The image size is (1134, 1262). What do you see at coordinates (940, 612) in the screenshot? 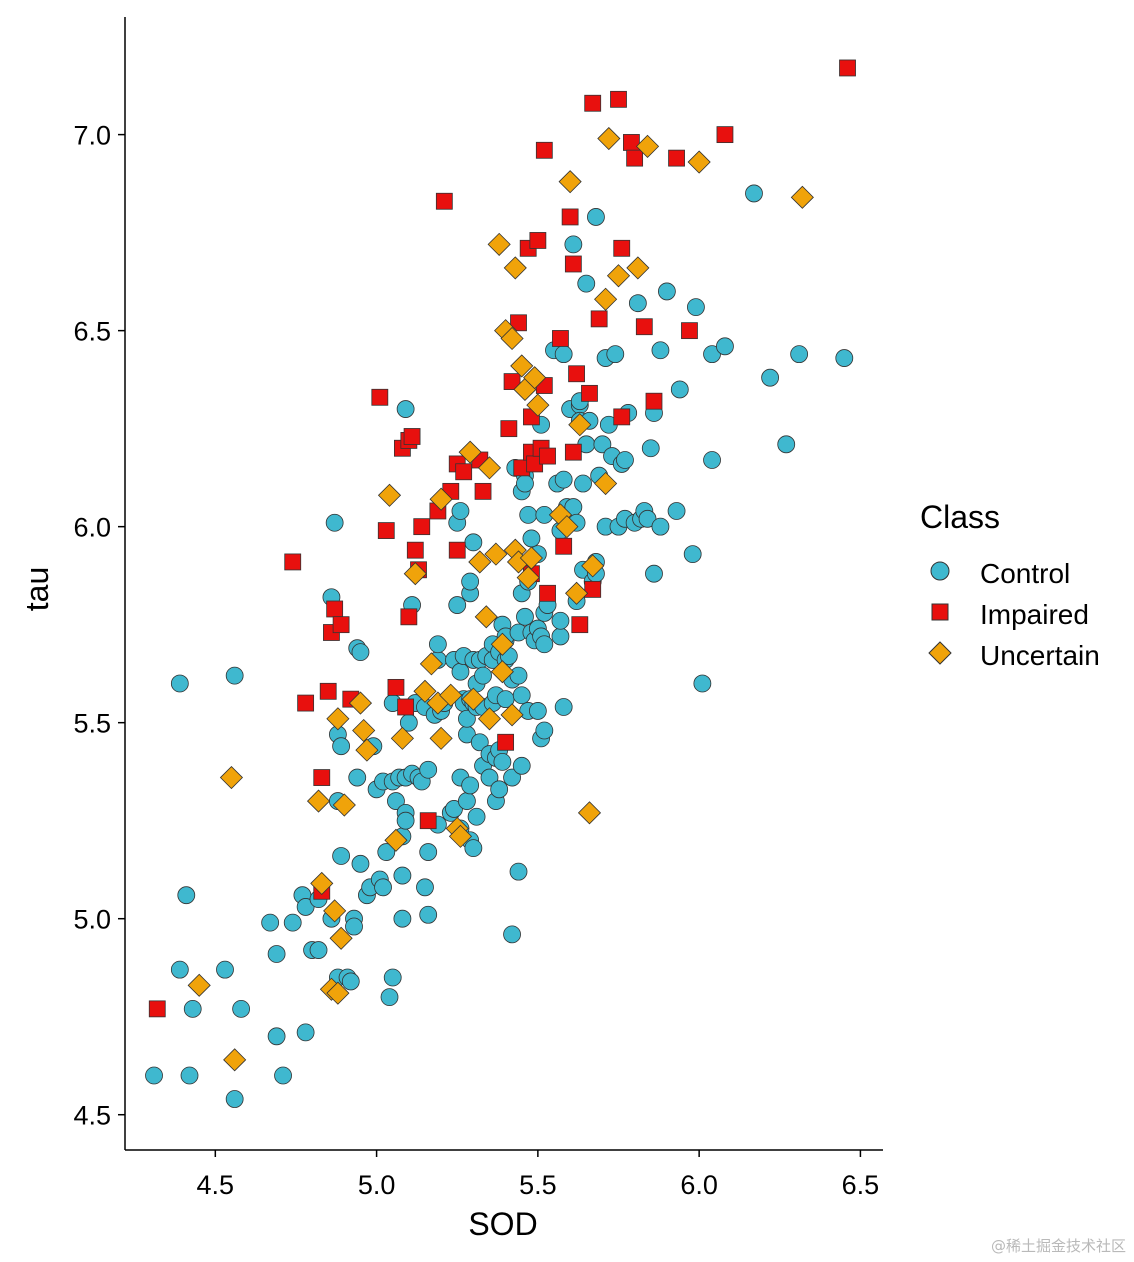
I see `legend-key-impaired` at bounding box center [940, 612].